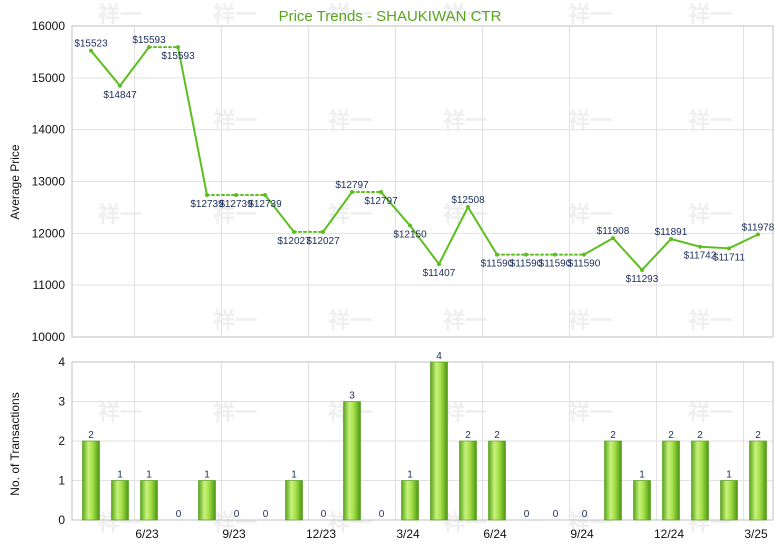 This screenshot has height=550, width=780. I want to click on price-data-label: $11978, so click(758, 227).